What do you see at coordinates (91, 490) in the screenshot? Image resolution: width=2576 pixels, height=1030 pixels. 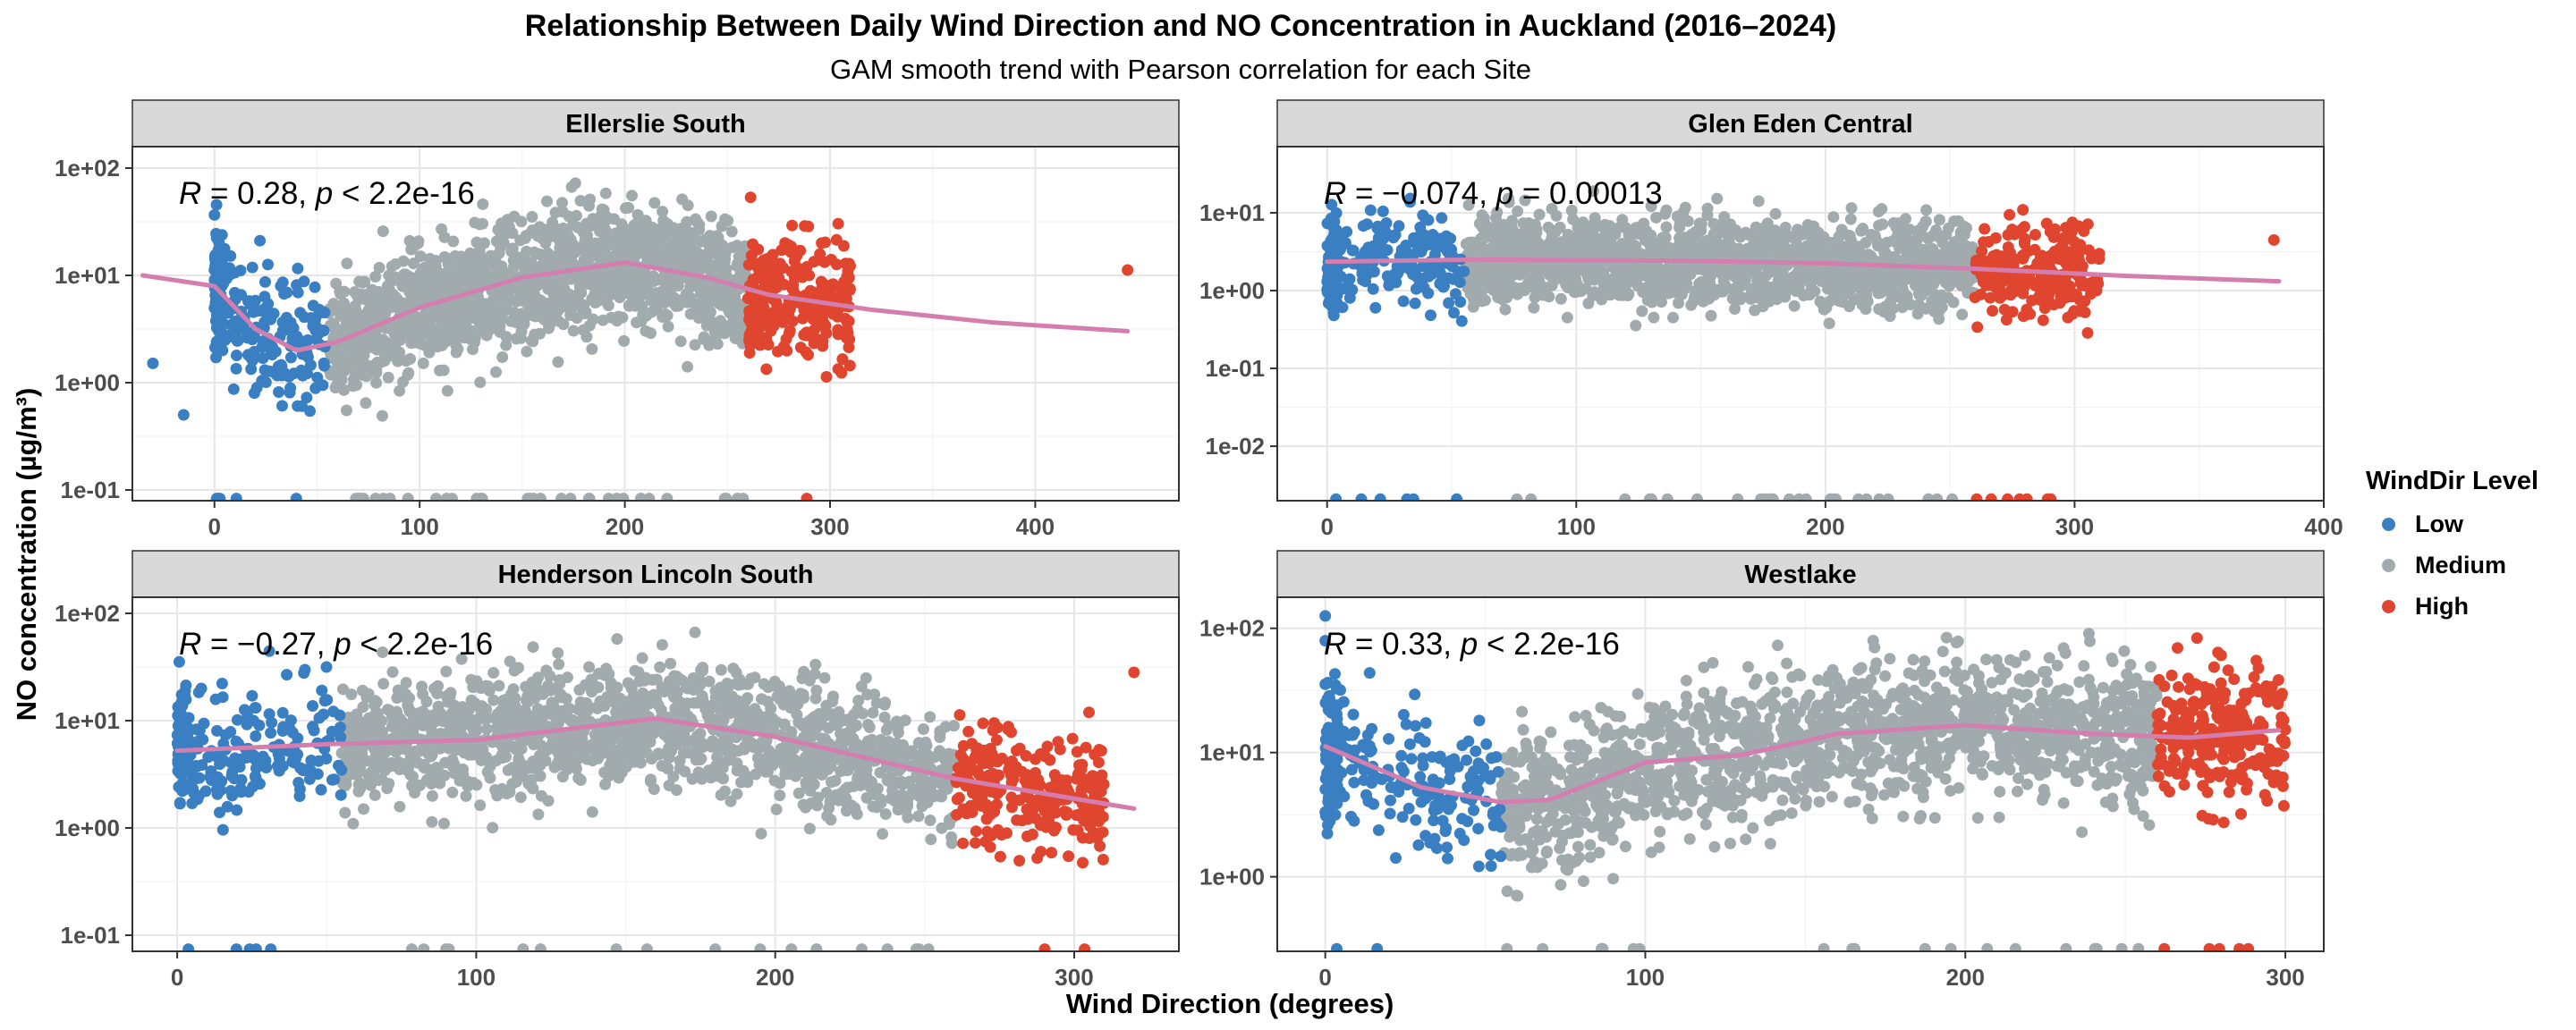 I see `y-tick-label: 1e-01` at bounding box center [91, 490].